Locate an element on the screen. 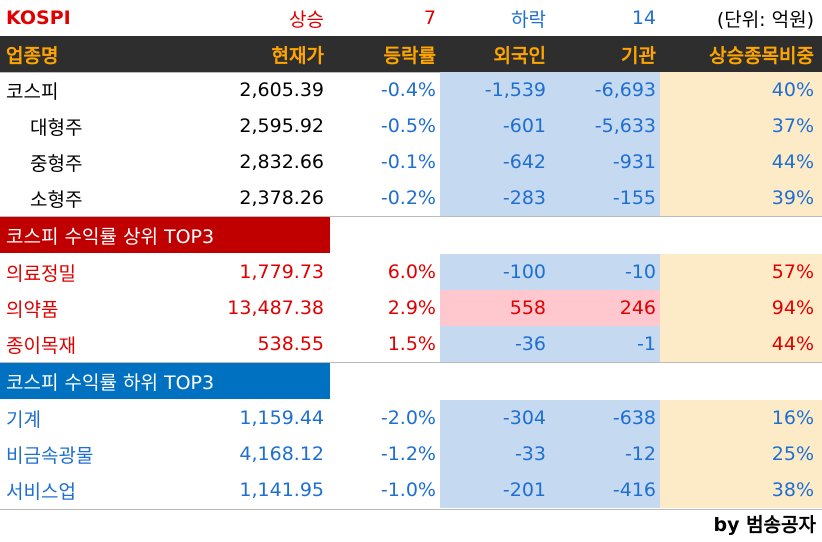  footer: by 범송공자 is located at coordinates (764, 524).